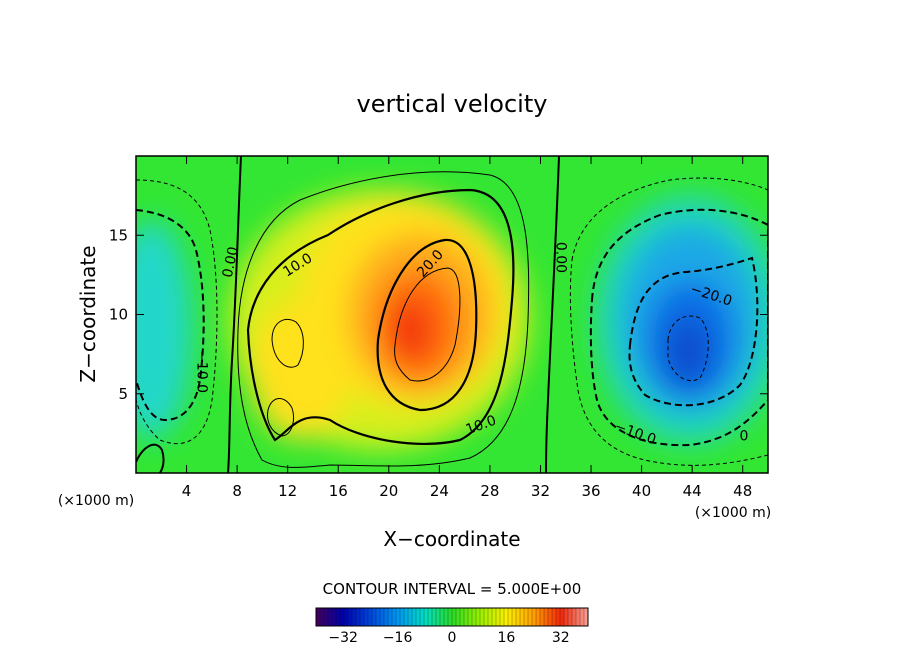 The height and width of the screenshot is (654, 904). I want to click on x-tick-label: 40, so click(641, 491).